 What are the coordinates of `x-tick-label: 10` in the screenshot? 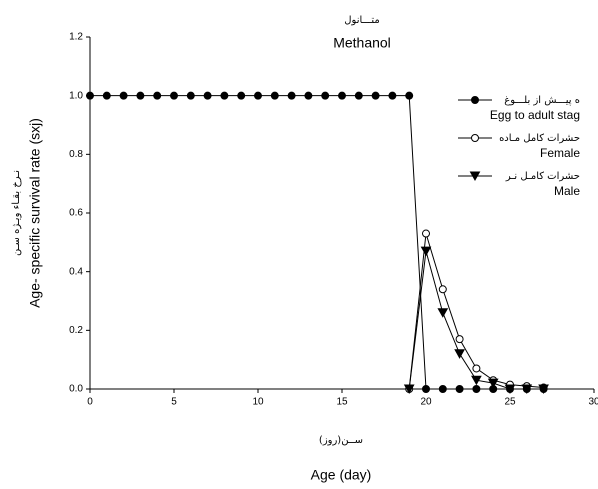 It's located at (258, 402).